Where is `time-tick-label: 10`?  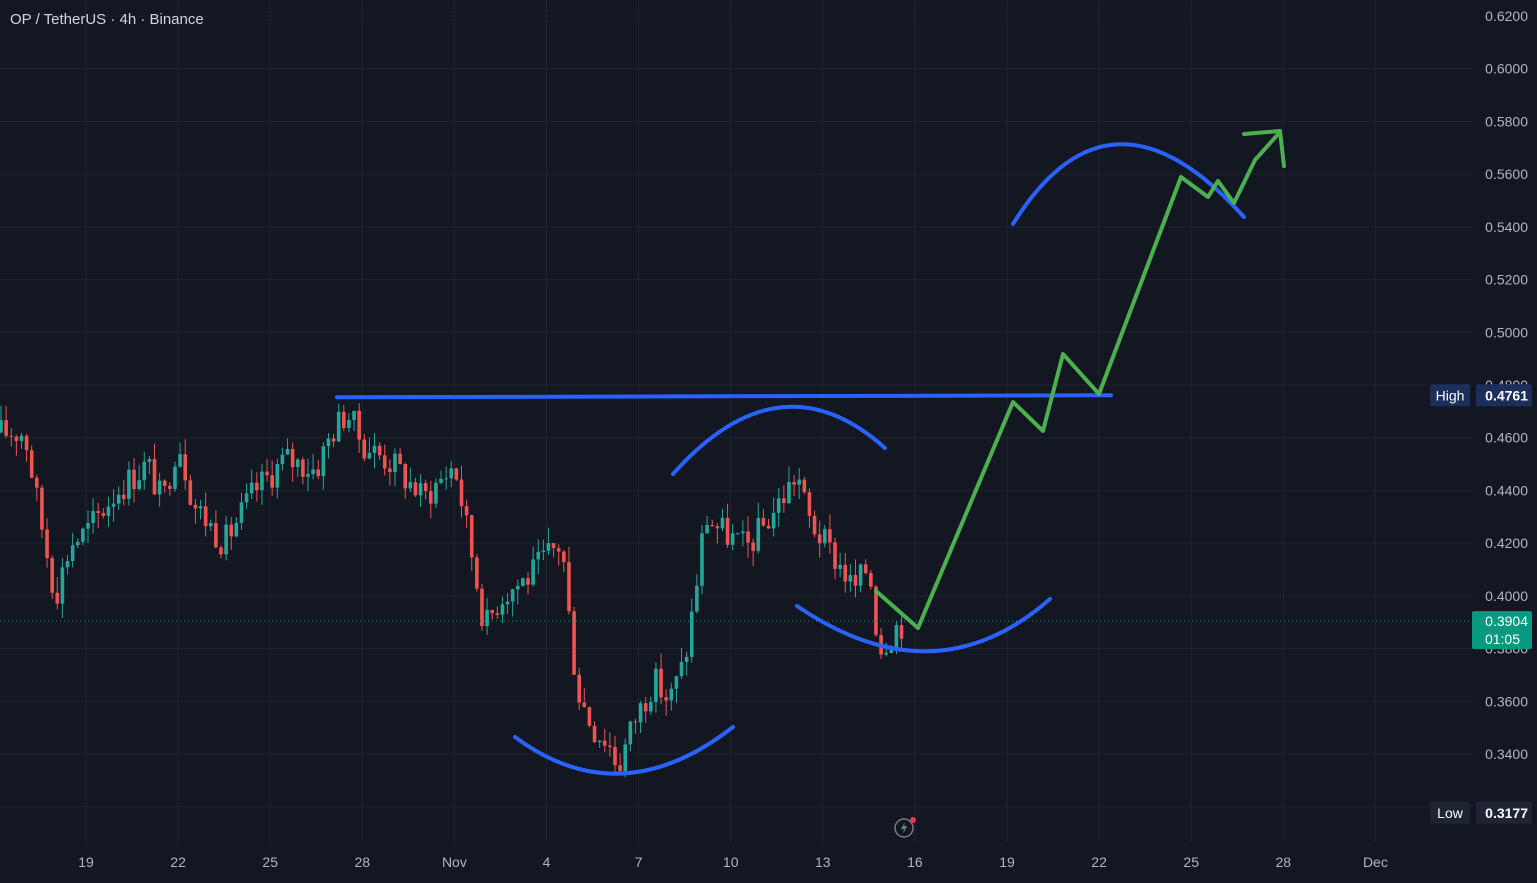 time-tick-label: 10 is located at coordinates (731, 862).